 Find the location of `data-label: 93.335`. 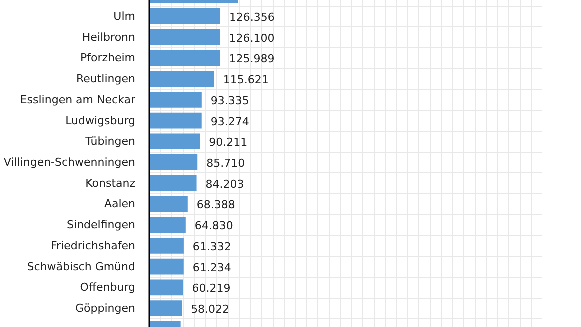

data-label: 93.335 is located at coordinates (230, 101).